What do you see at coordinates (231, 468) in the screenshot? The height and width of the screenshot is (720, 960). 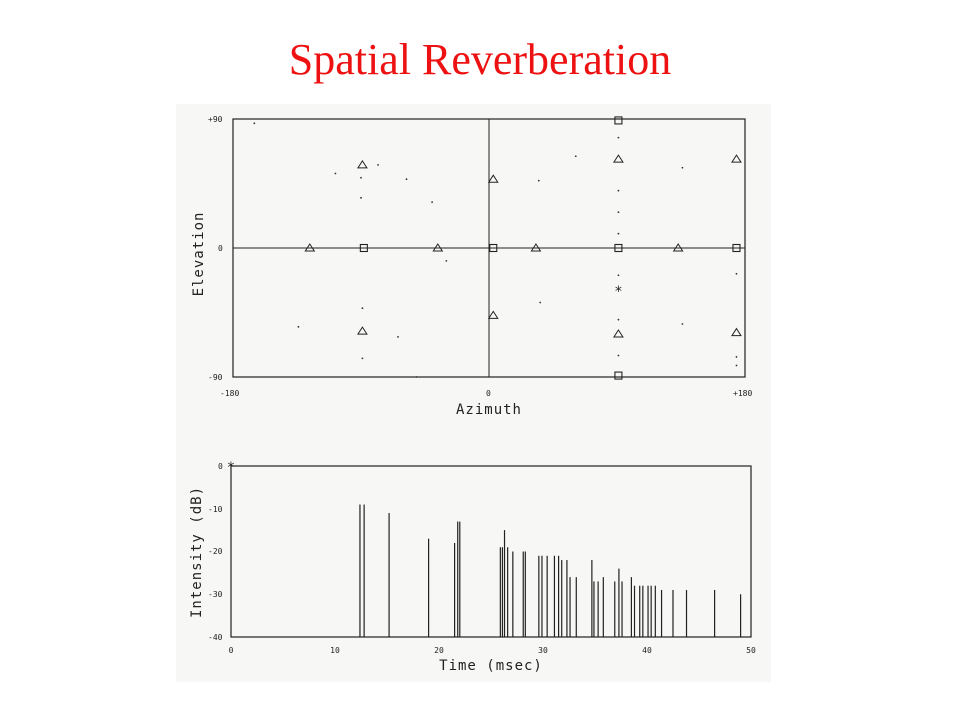 I see `direct-sound-star: *` at bounding box center [231, 468].